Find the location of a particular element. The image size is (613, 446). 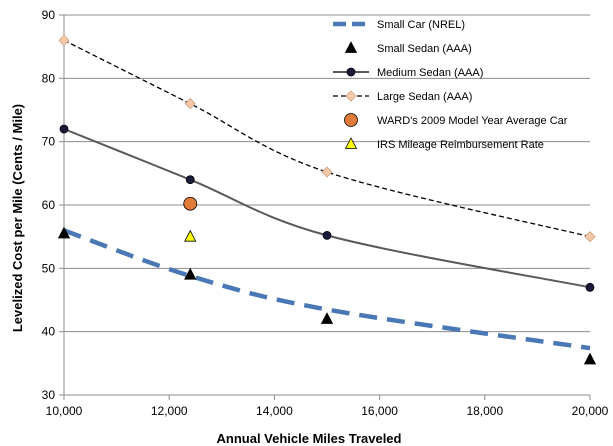

y-tick-label-1: 40 is located at coordinates (49, 332).